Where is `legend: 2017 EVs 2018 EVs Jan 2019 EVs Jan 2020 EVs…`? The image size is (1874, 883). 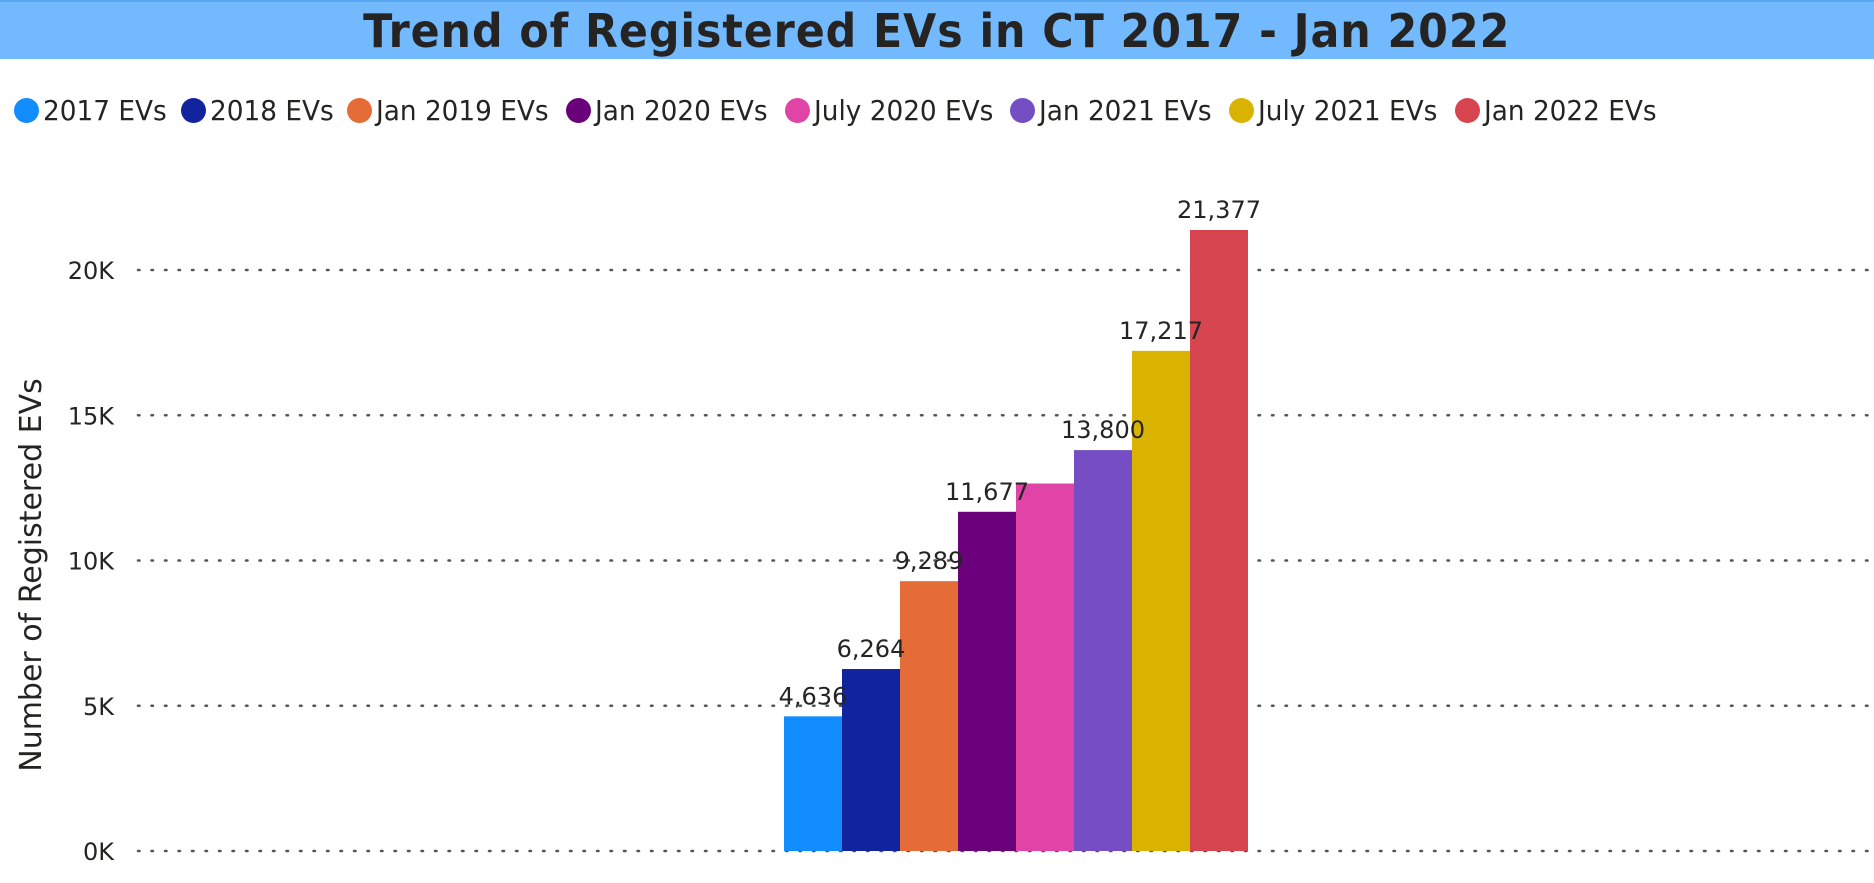
legend: 2017 EVs 2018 EVs Jan 2019 EVs Jan 2020 EVs… is located at coordinates (844, 110).